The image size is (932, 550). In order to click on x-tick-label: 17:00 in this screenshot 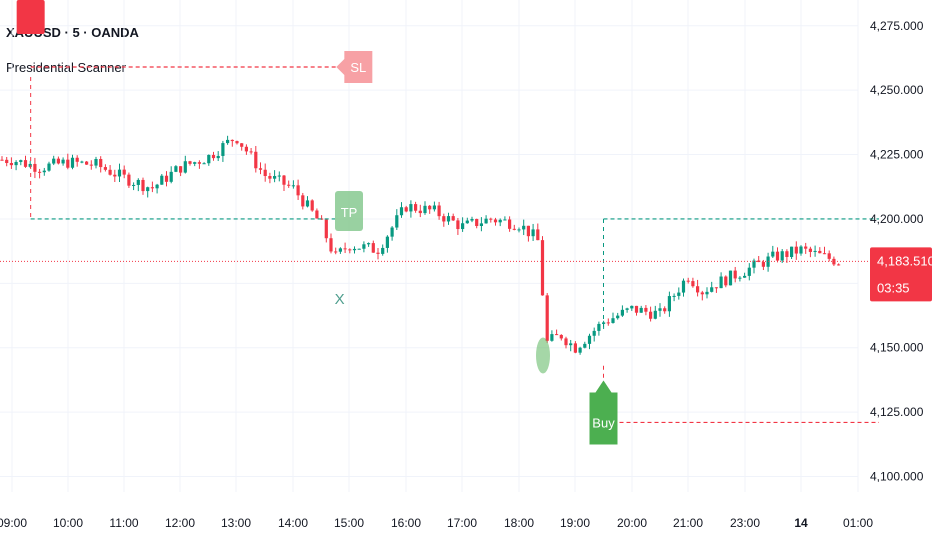, I will do `click(462, 523)`.